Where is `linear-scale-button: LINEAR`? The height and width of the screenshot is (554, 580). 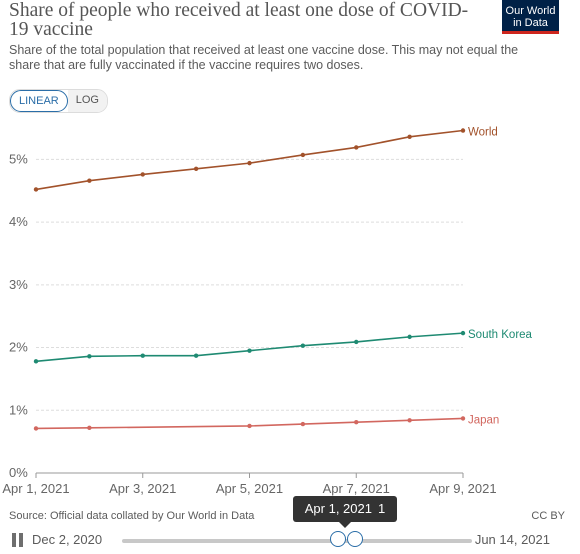
linear-scale-button: LINEAR is located at coordinates (39, 101).